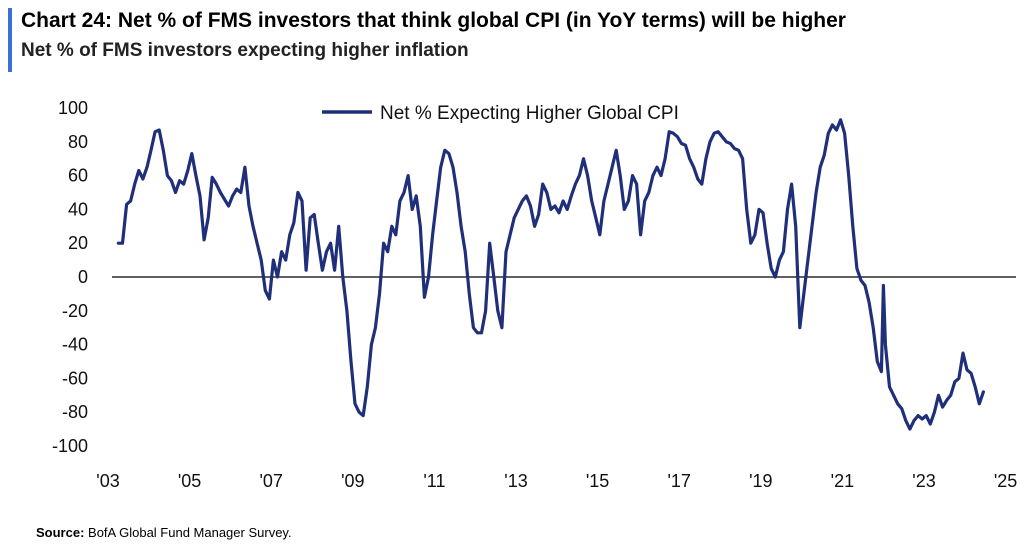 The height and width of the screenshot is (550, 1024). What do you see at coordinates (78, 176) in the screenshot?
I see `y-tick-label: 60` at bounding box center [78, 176].